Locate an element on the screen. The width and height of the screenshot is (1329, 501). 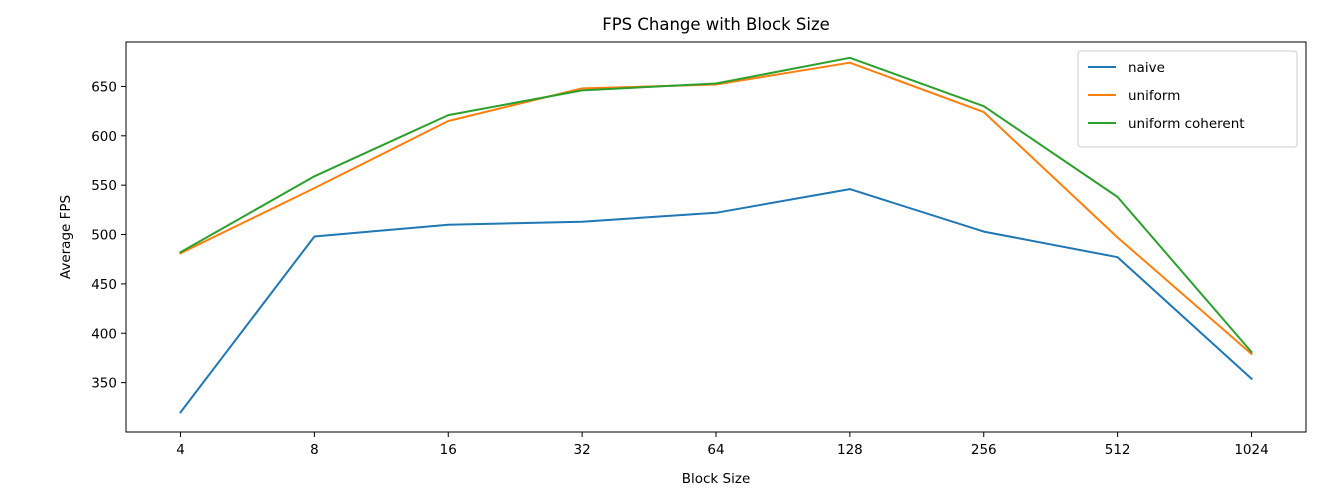
x-tick-label: 128 is located at coordinates (850, 450).